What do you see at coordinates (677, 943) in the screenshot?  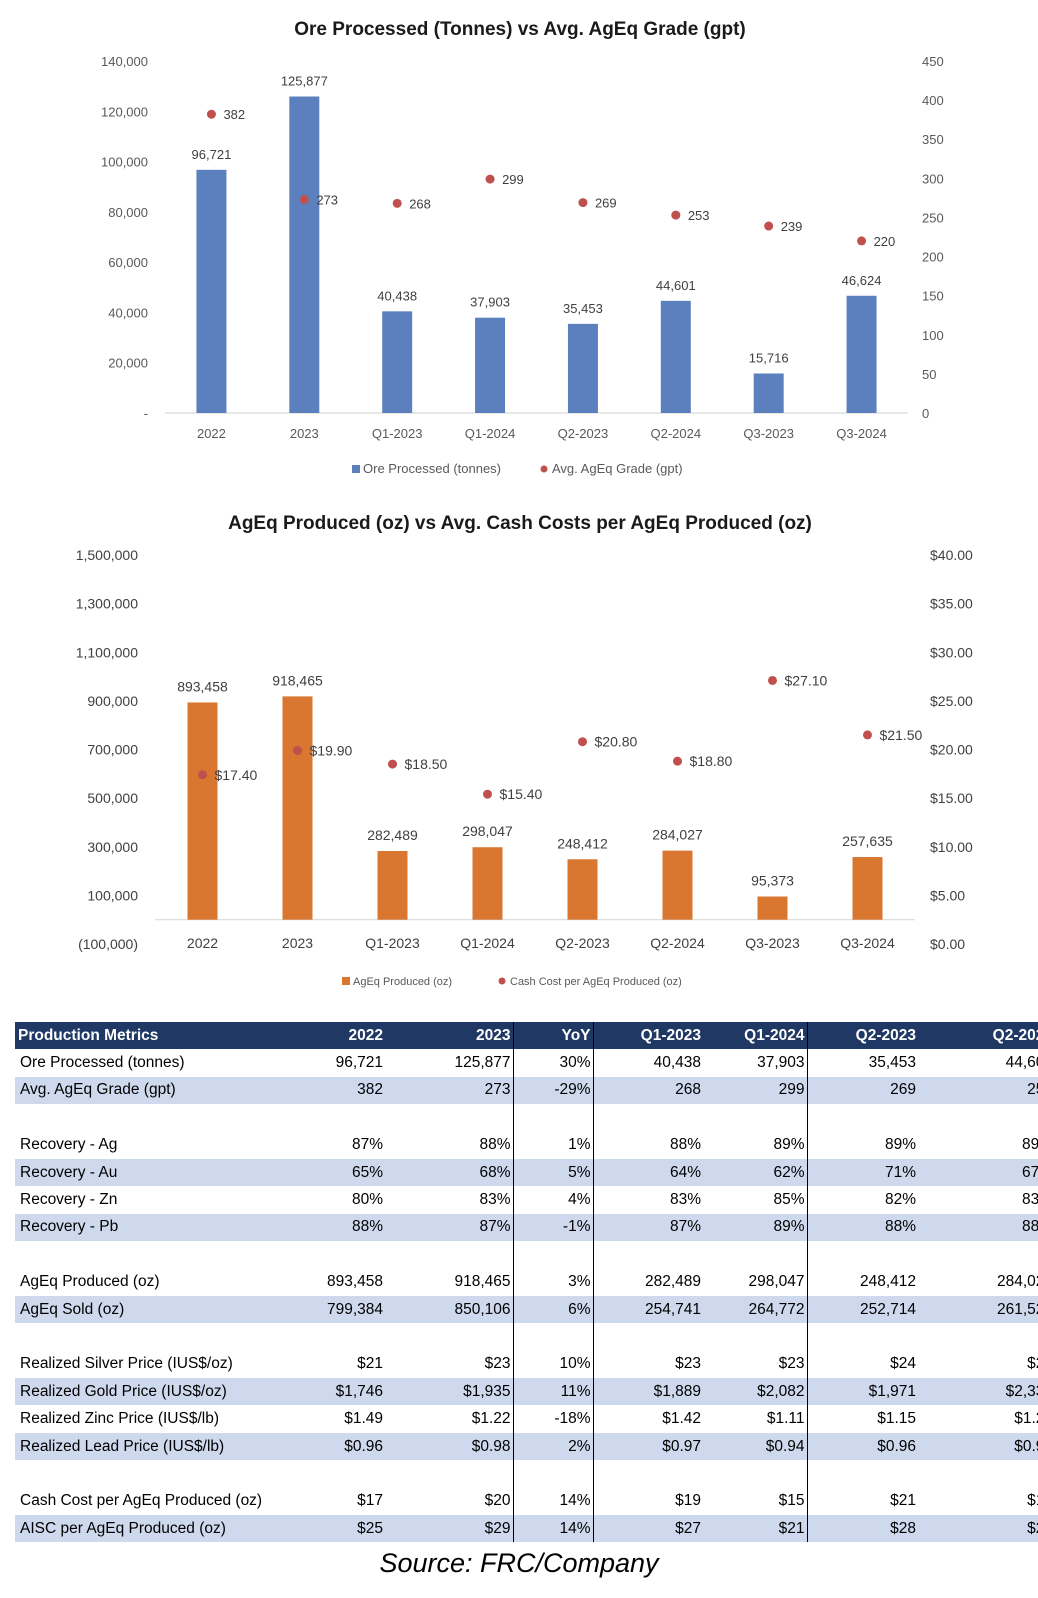 I see `chart2-x-tick: Q2-2024` at bounding box center [677, 943].